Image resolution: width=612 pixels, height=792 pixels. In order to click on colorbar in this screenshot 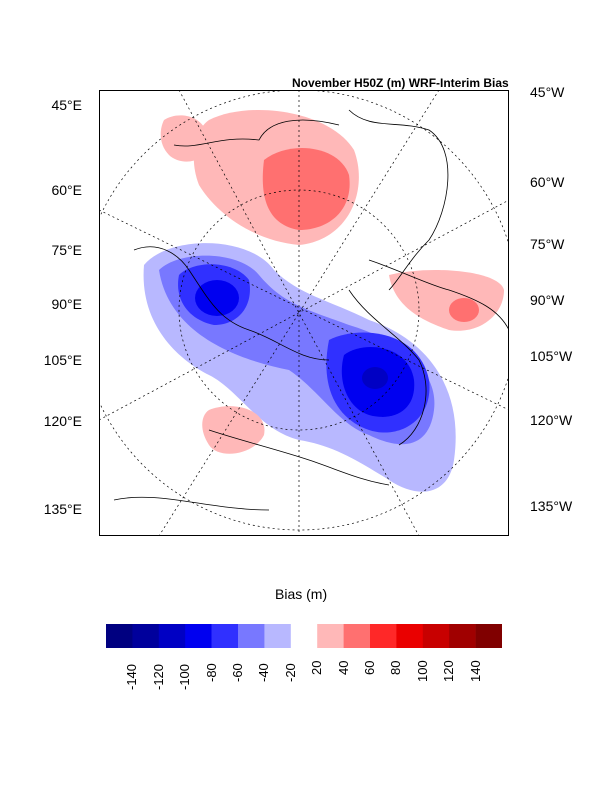, I will do `click(304, 636)`.